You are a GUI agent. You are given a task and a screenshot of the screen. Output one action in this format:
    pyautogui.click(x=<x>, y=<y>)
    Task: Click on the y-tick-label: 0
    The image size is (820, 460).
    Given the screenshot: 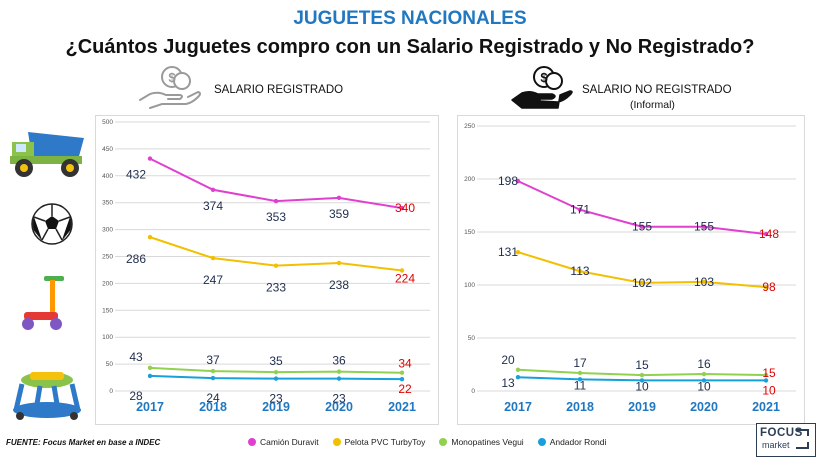 What is the action you would take?
    pyautogui.click(x=111, y=391)
    